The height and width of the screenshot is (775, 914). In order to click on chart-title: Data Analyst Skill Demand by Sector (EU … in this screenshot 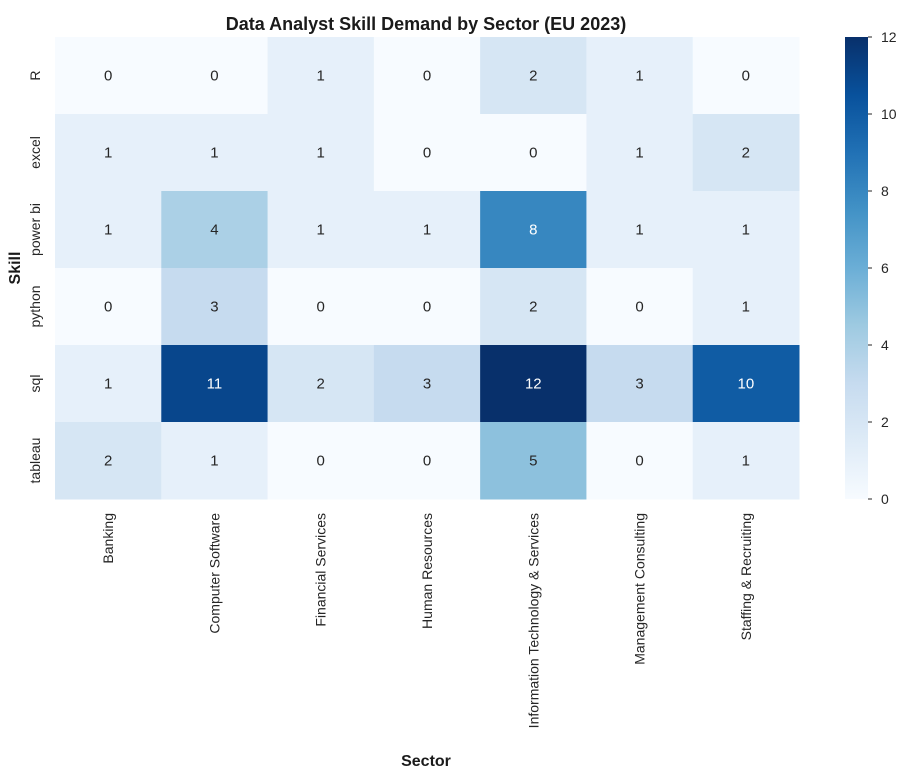, I will do `click(426, 24)`.